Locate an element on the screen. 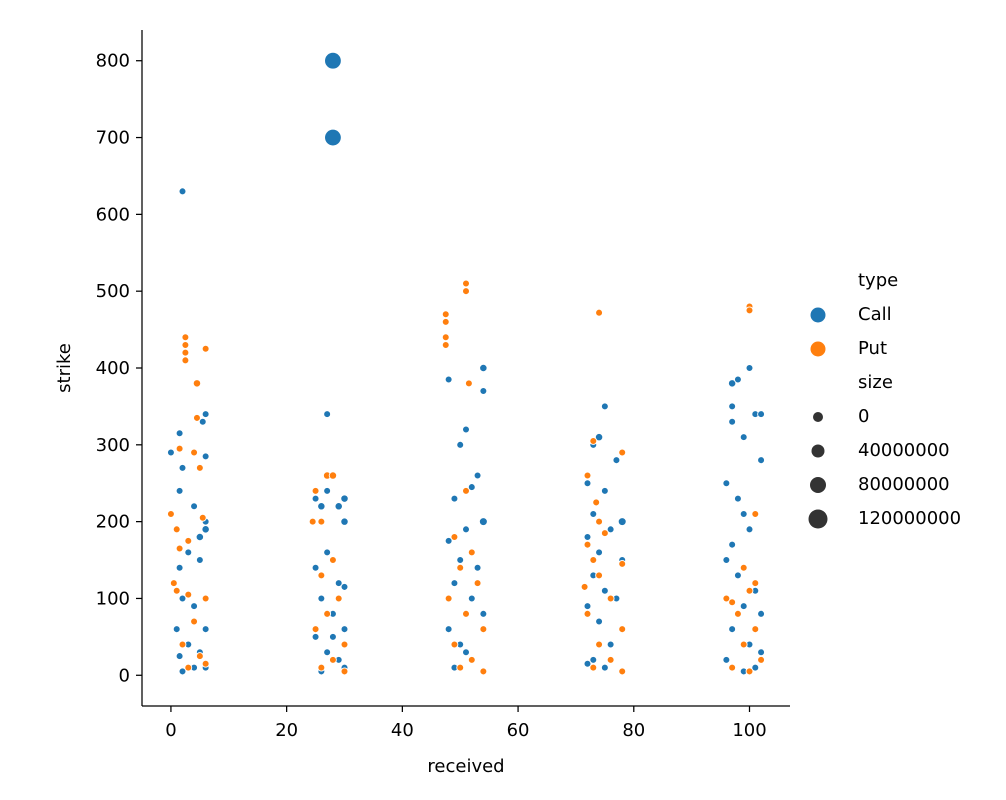  x-tick-label: 60 is located at coordinates (518, 730).